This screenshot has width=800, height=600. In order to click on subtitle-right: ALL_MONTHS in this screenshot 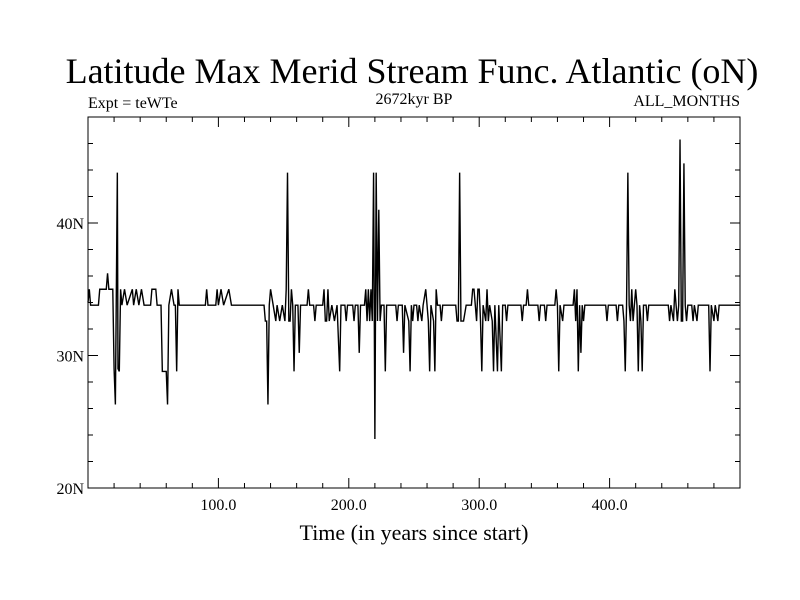, I will do `click(686, 101)`.